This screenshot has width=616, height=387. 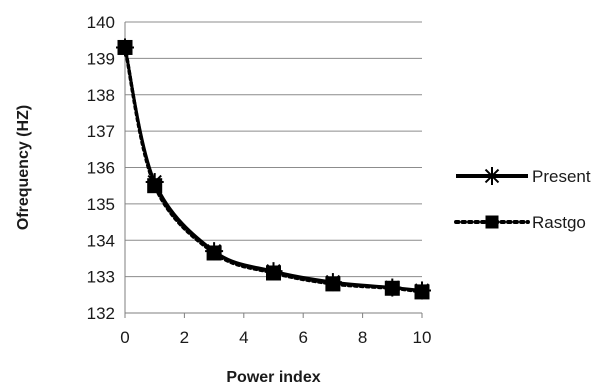 I want to click on x-tick-label: 10, so click(x=422, y=337).